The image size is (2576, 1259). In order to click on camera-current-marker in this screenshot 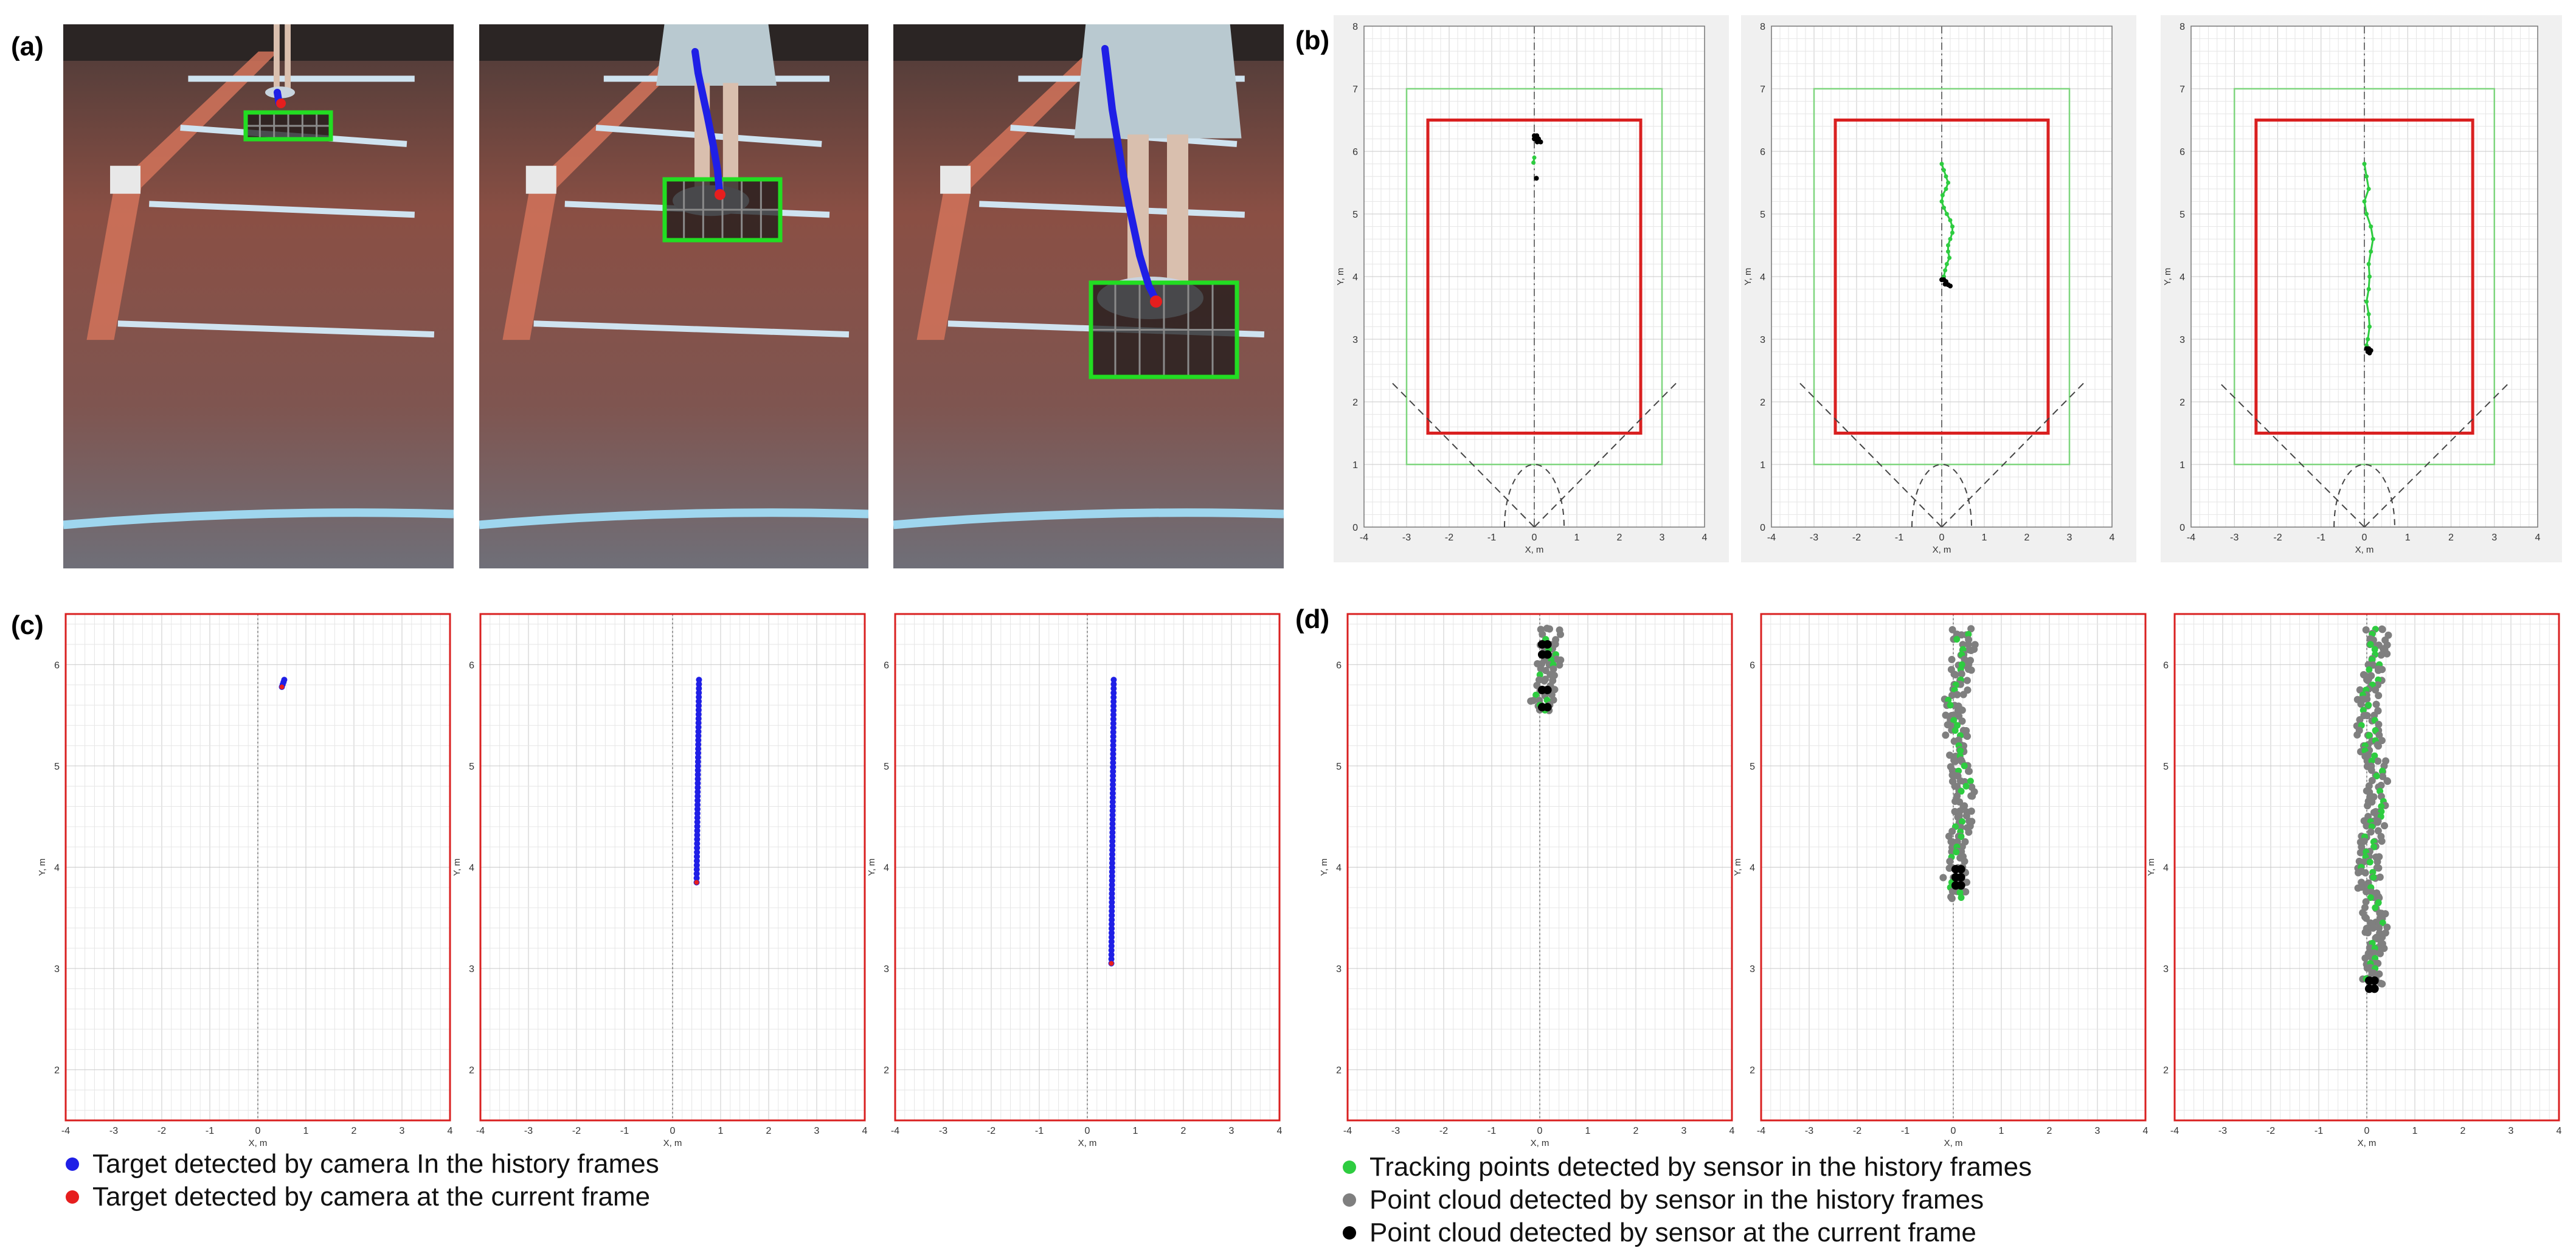, I will do `click(720, 194)`.